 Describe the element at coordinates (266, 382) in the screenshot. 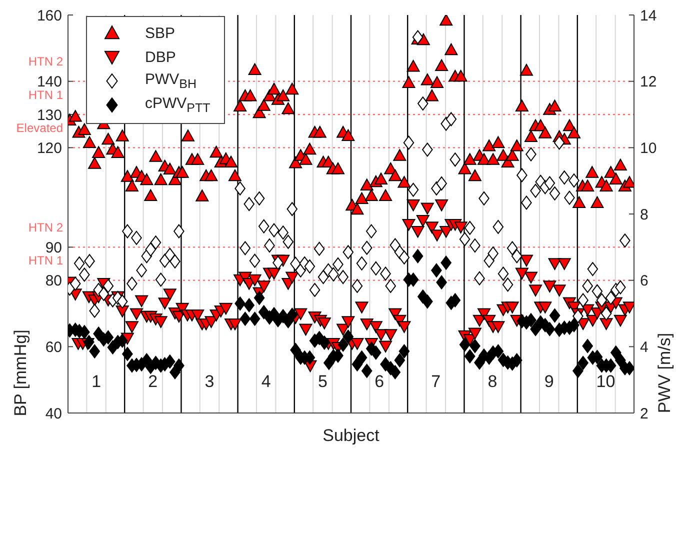

I see `x-tick-label: 4` at that location.